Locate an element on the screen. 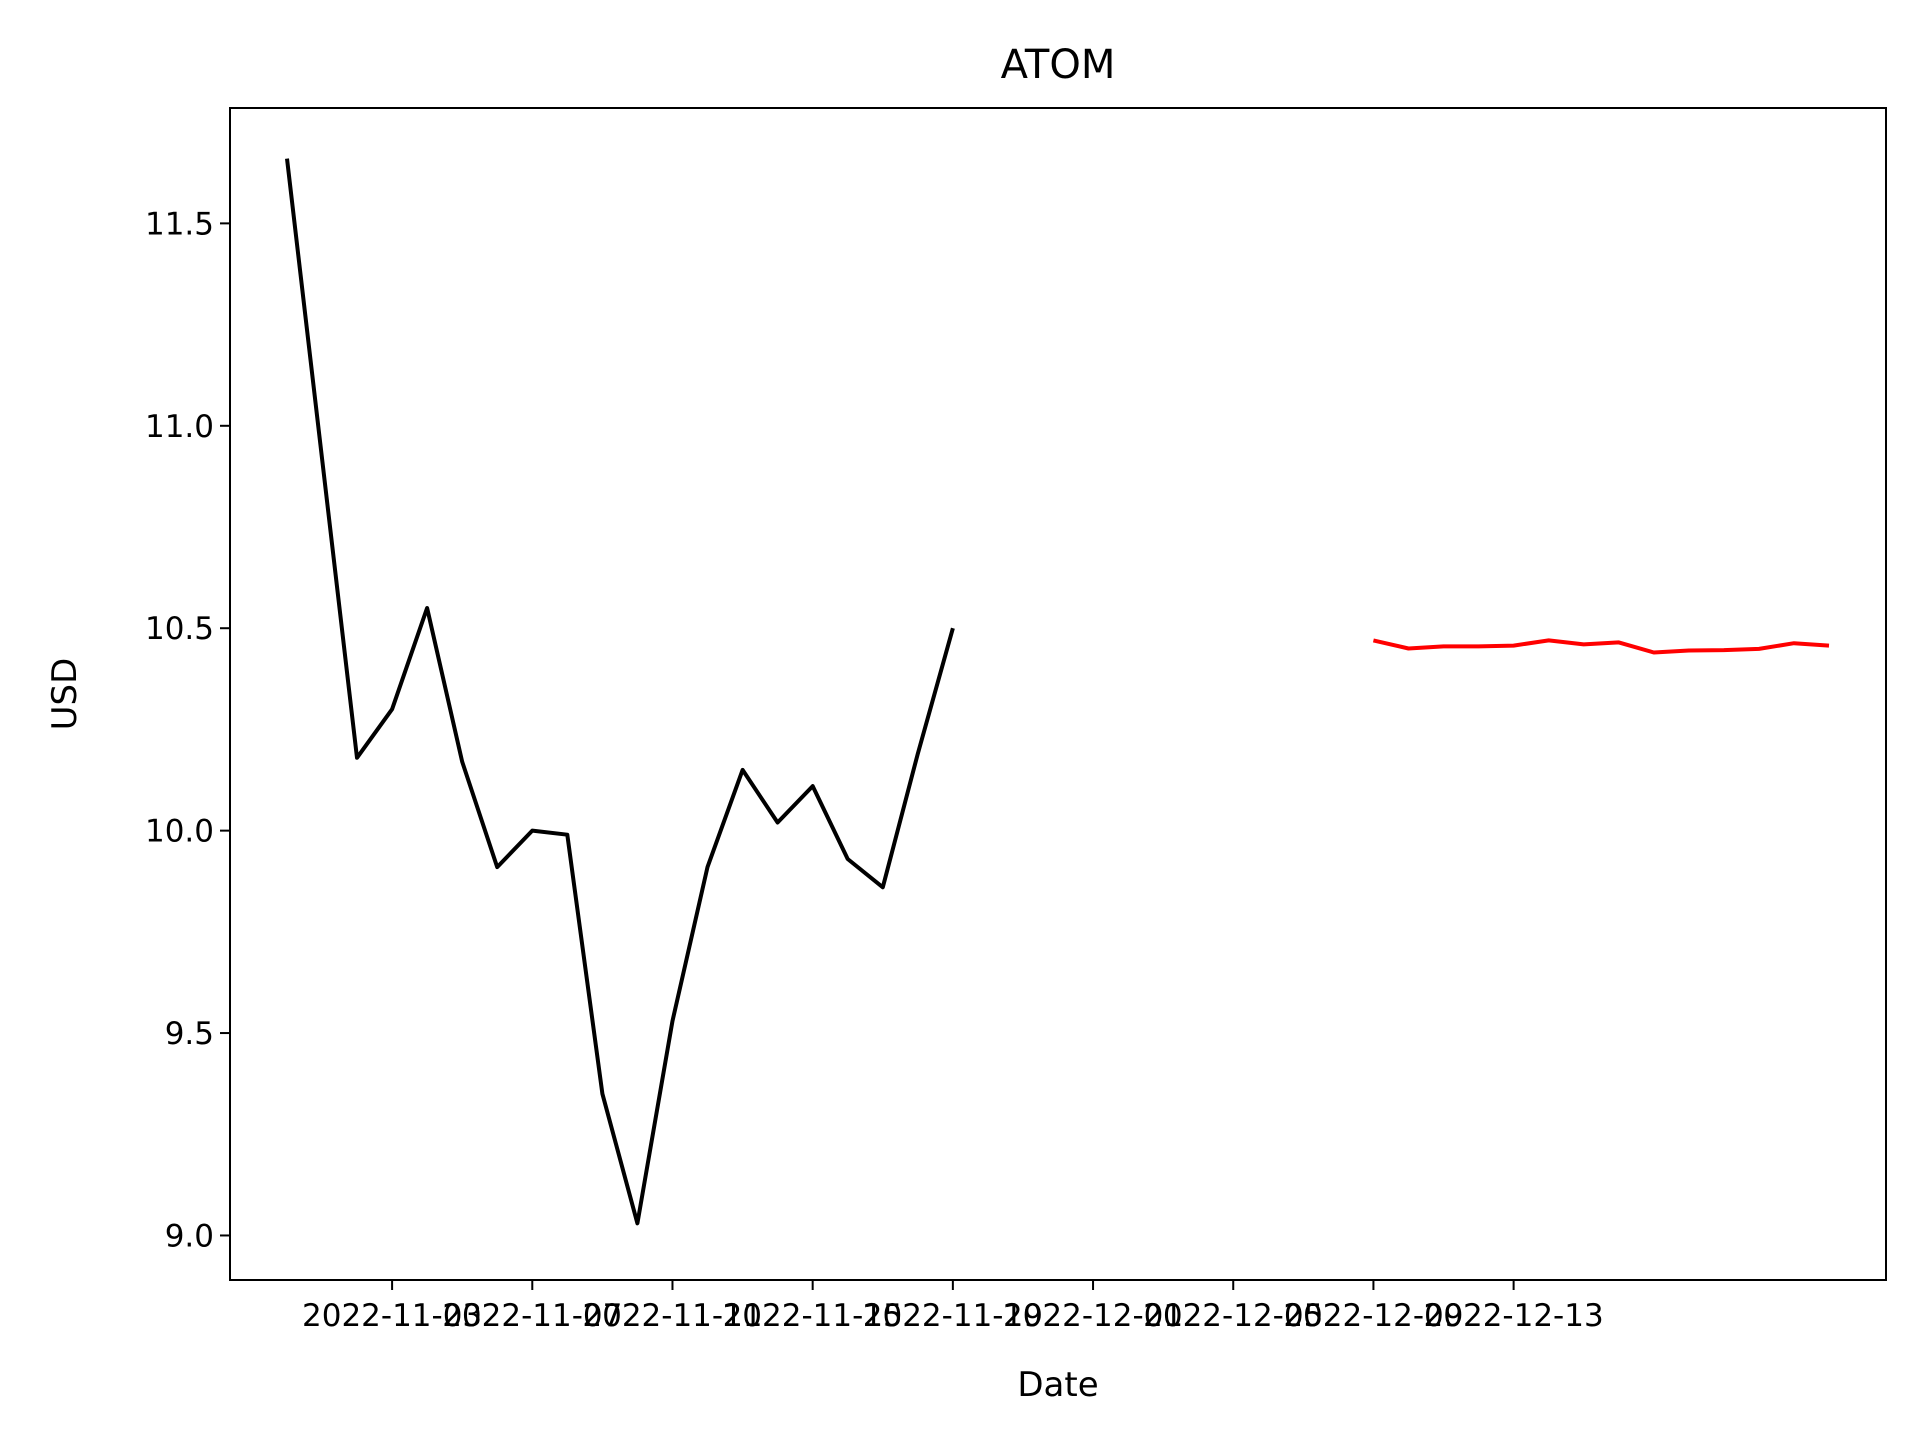  y-tick-label: 11.0 is located at coordinates (179, 427).